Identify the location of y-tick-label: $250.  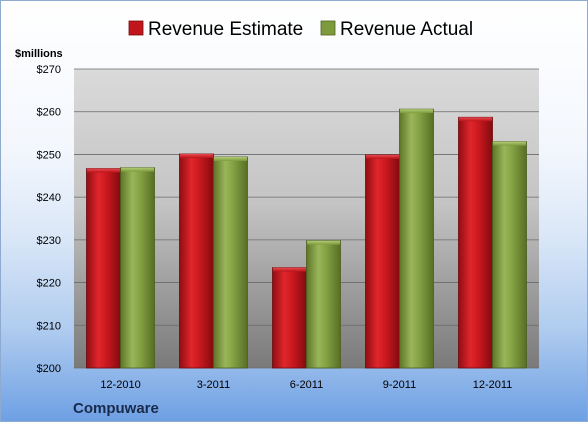
(49, 155).